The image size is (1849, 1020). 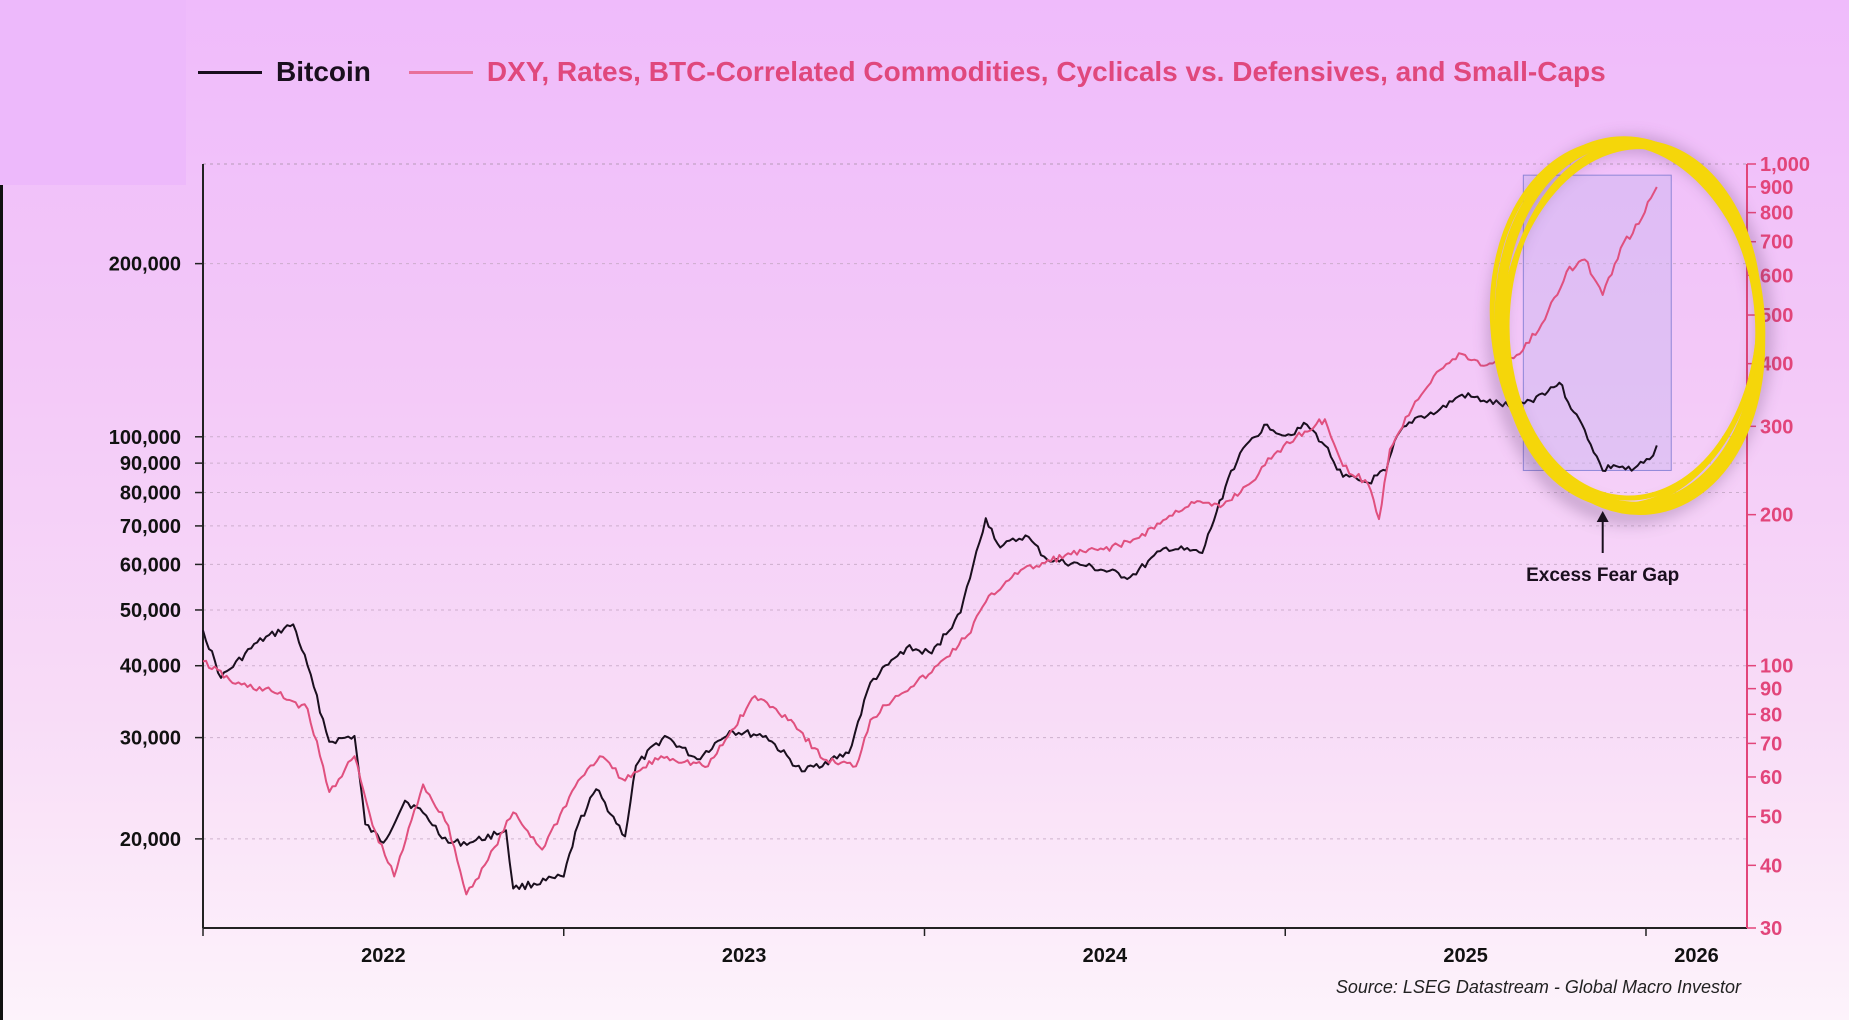 What do you see at coordinates (1785, 165) in the screenshot?
I see `right-tick-label: 1,000` at bounding box center [1785, 165].